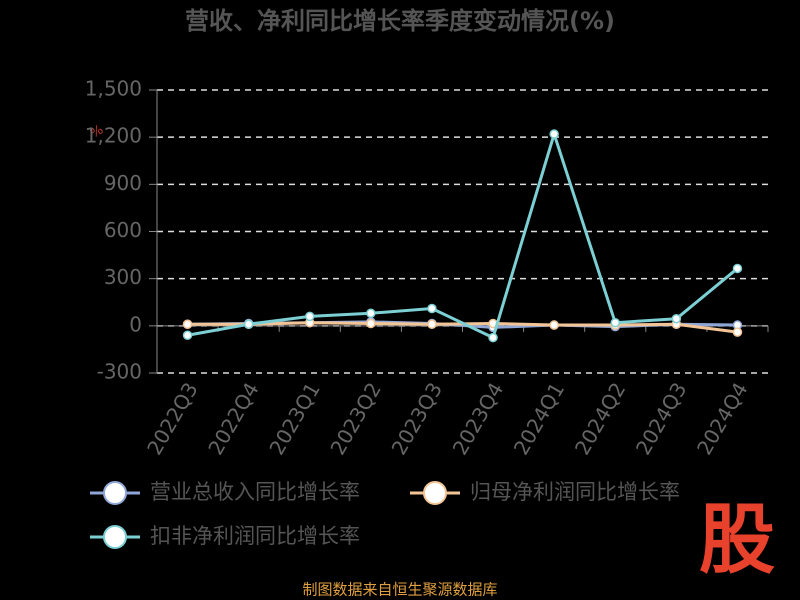 The image size is (800, 600). Describe the element at coordinates (737, 539) in the screenshot. I see `logo: 股` at that location.